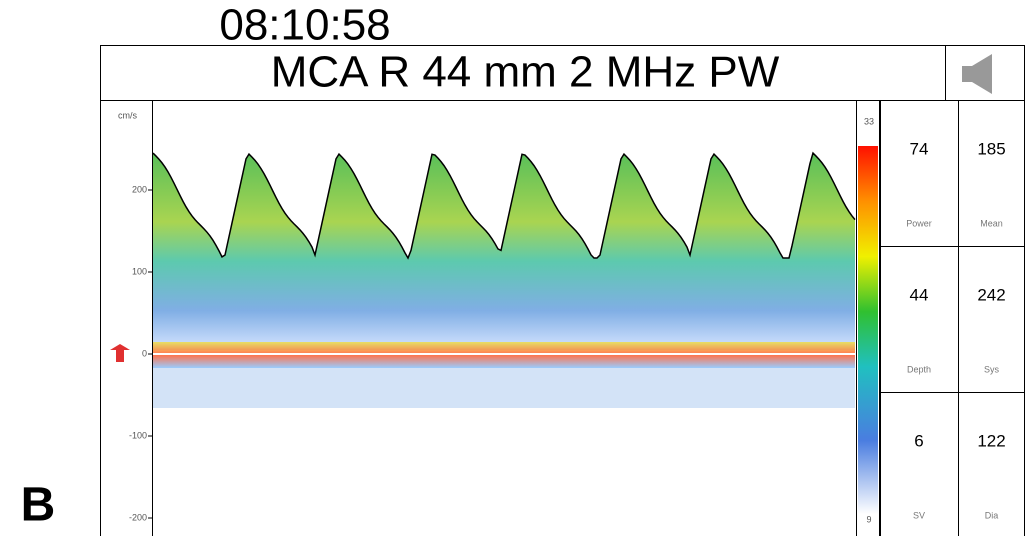 The width and height of the screenshot is (1025, 541). I want to click on axis-unit: cm/s, so click(127, 115).